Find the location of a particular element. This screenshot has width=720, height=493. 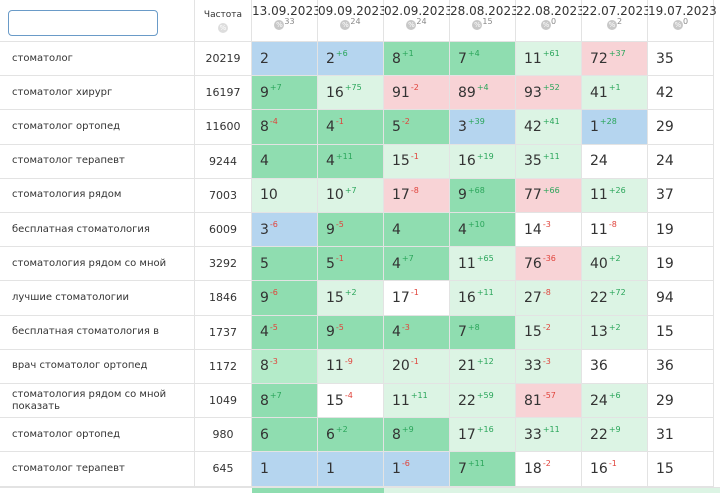

delta: +41 is located at coordinates (551, 122).